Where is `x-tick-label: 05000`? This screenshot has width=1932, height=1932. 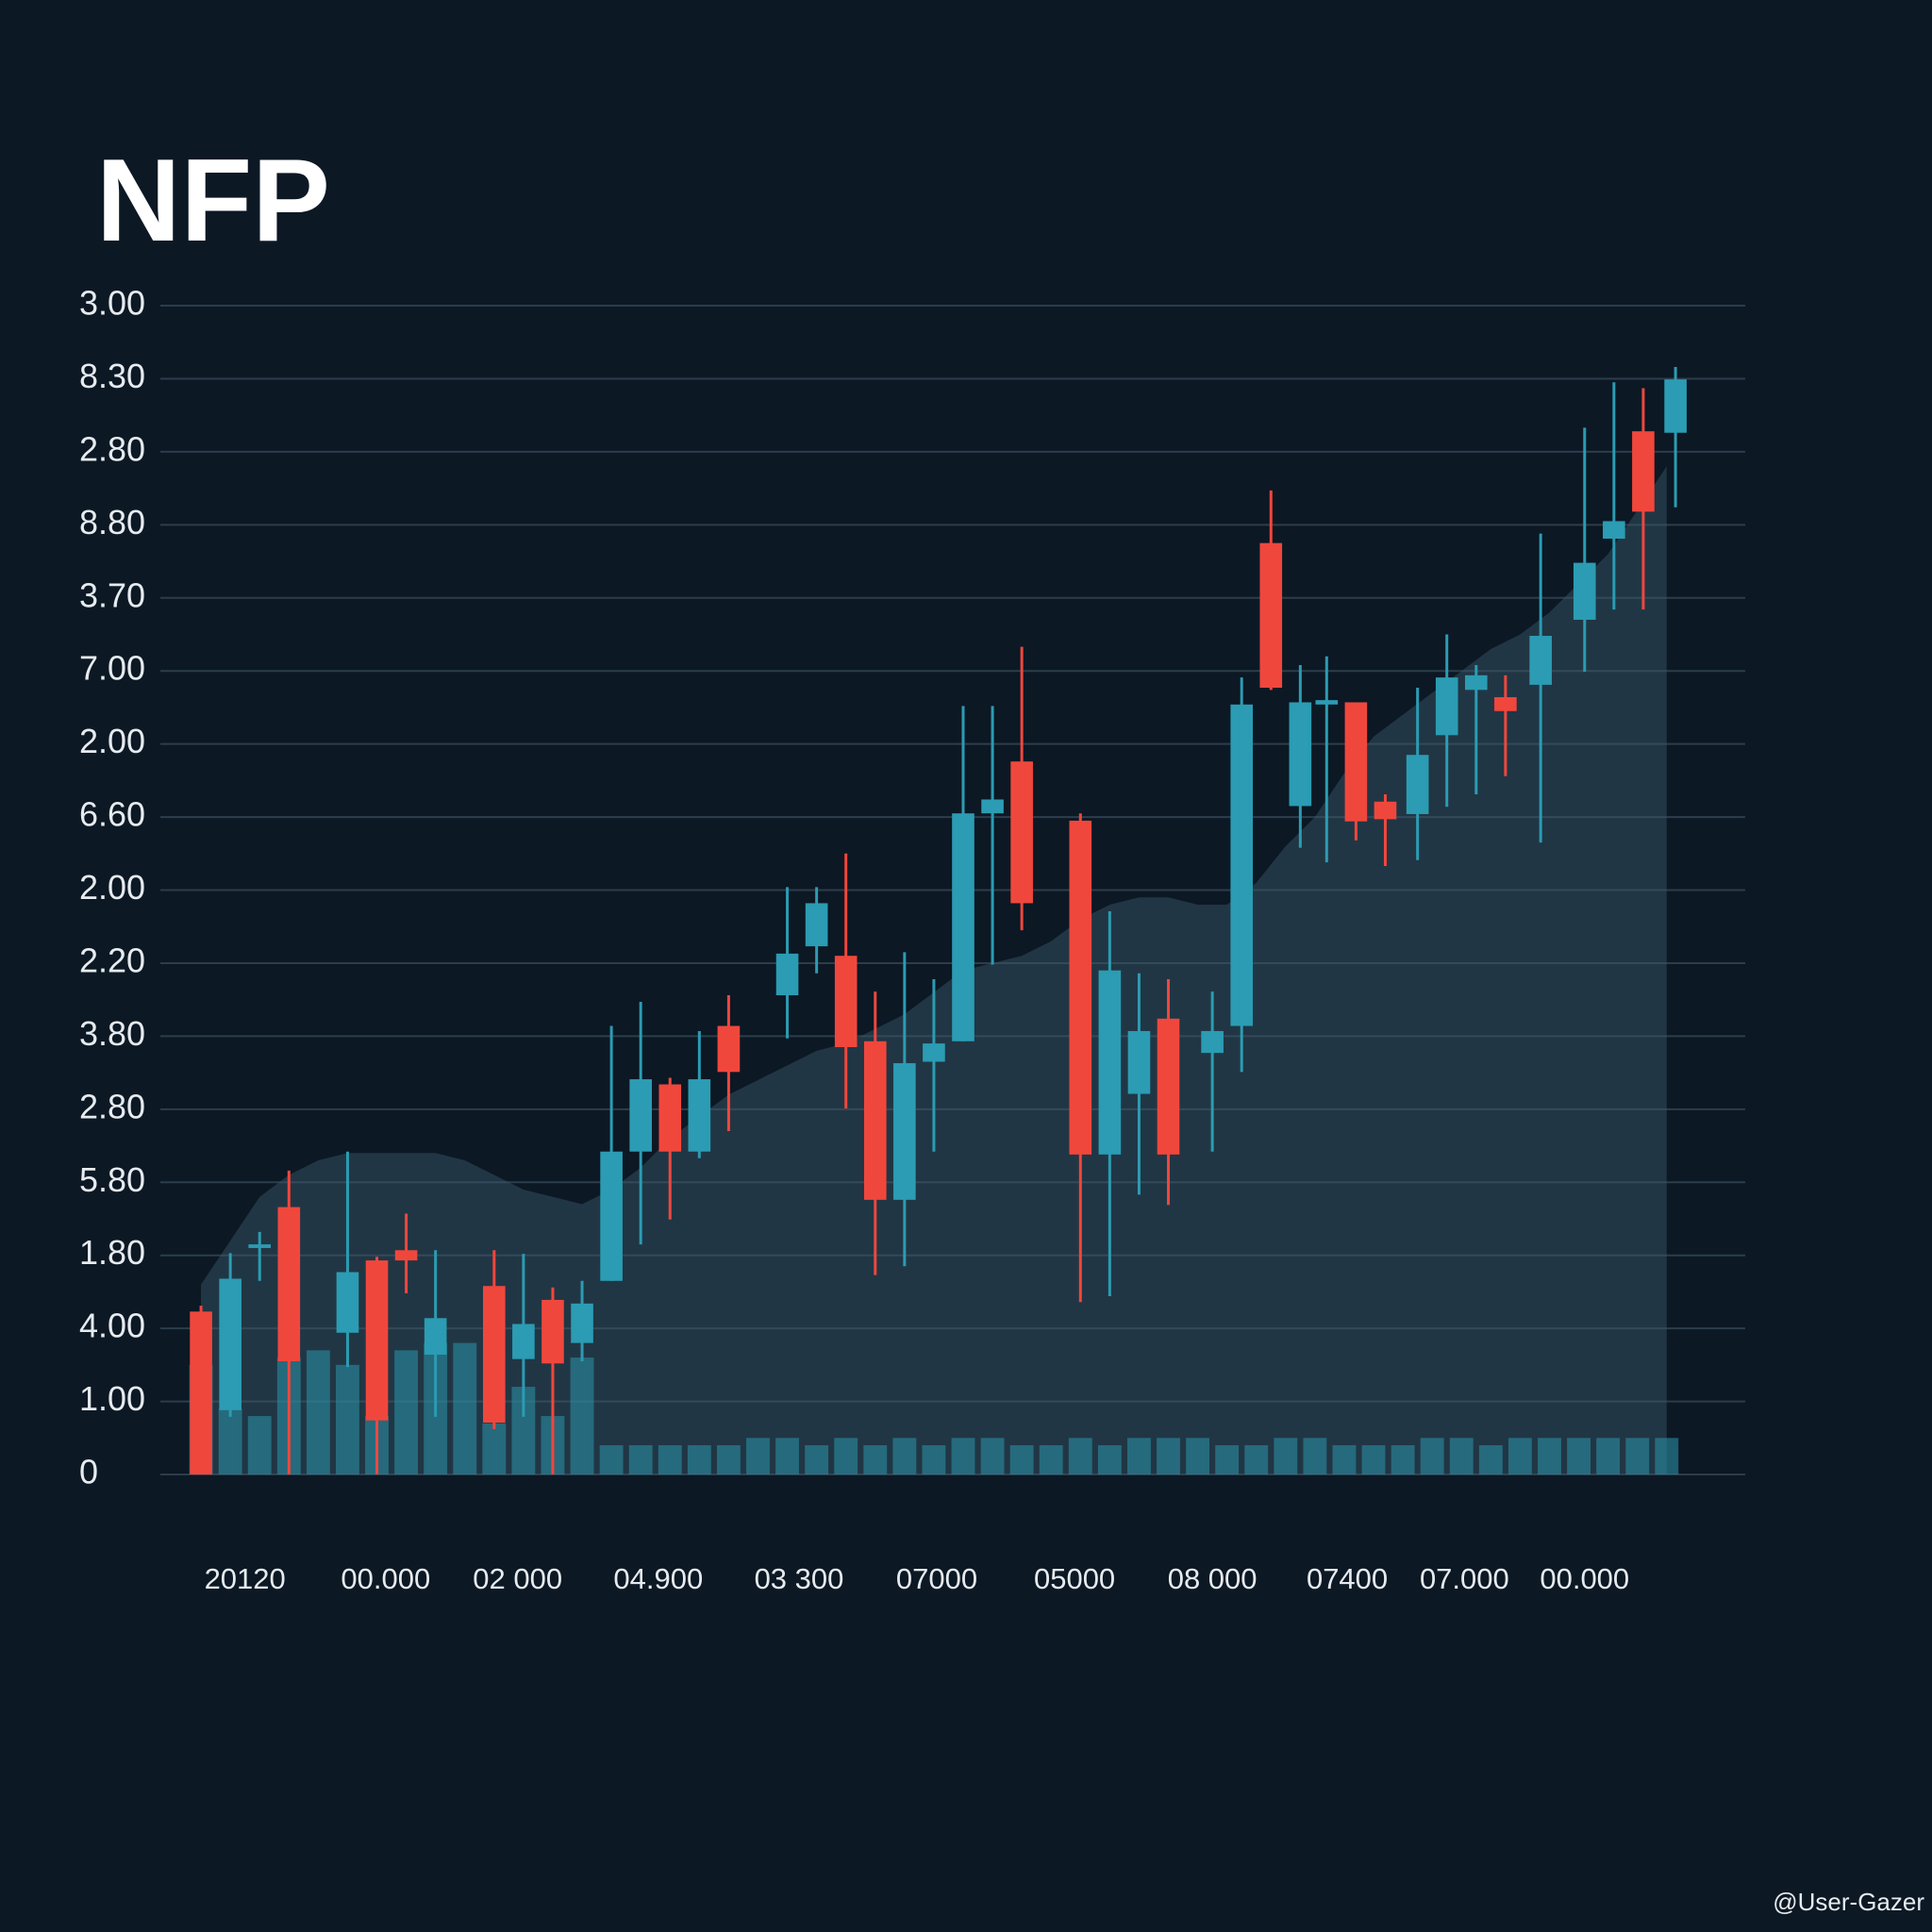
x-tick-label: 05000 is located at coordinates (1074, 1579).